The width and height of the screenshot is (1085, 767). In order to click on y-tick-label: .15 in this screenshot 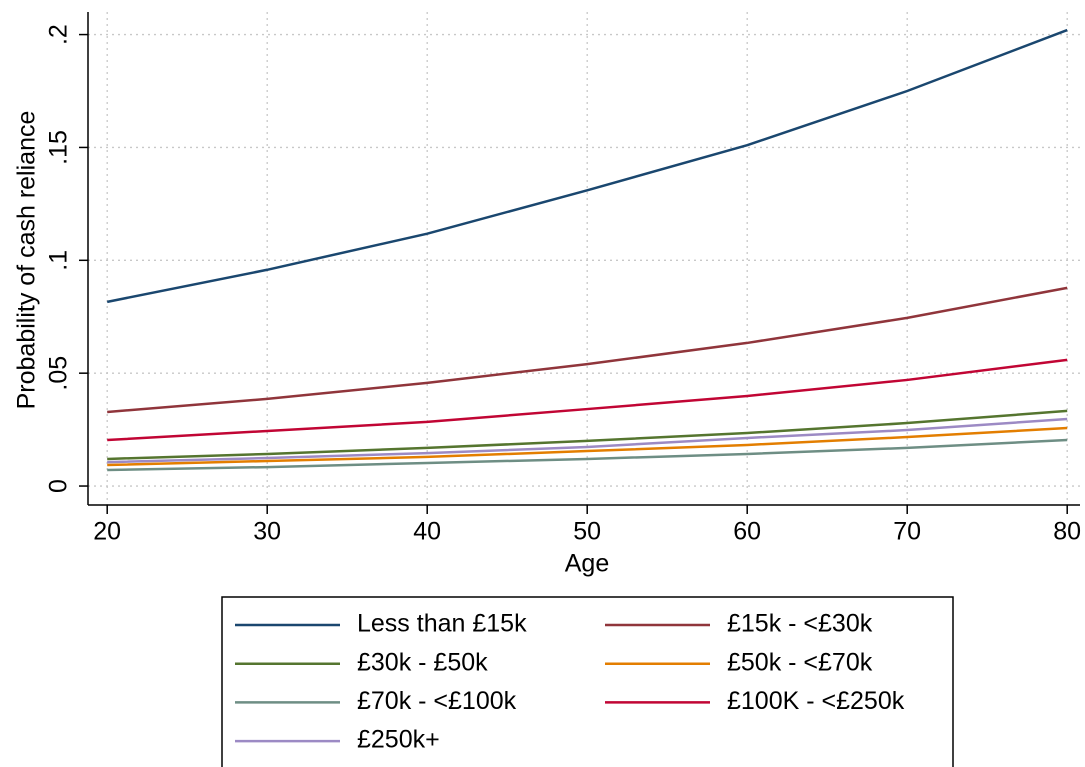, I will do `click(59, 147)`.